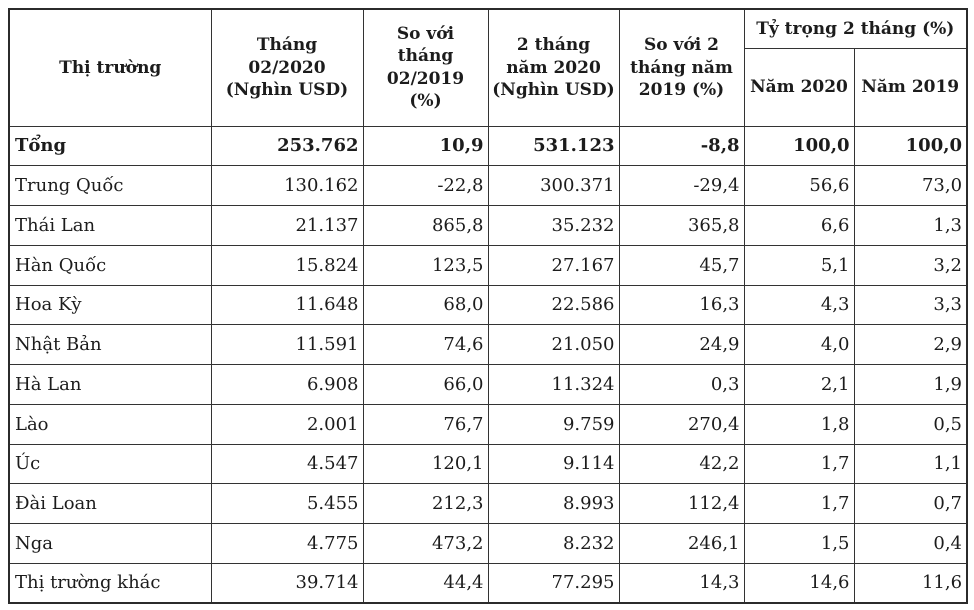 Image resolution: width=974 pixels, height=610 pixels. Describe the element at coordinates (553, 185) in the screenshot. I see `value-cell-two-months-2020: 300.371` at that location.